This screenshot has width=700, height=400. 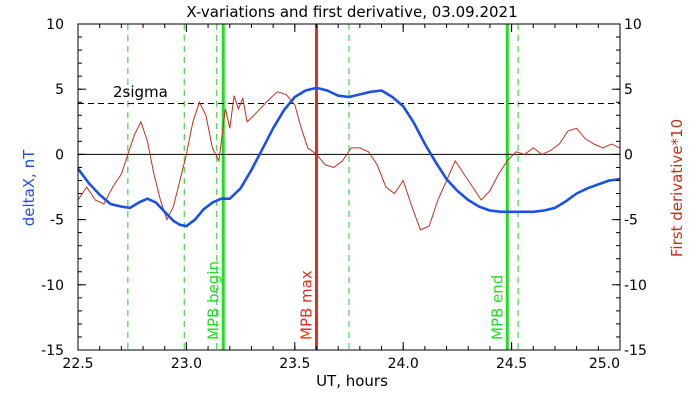 I want to click on marker-label: MPB end, so click(x=497, y=307).